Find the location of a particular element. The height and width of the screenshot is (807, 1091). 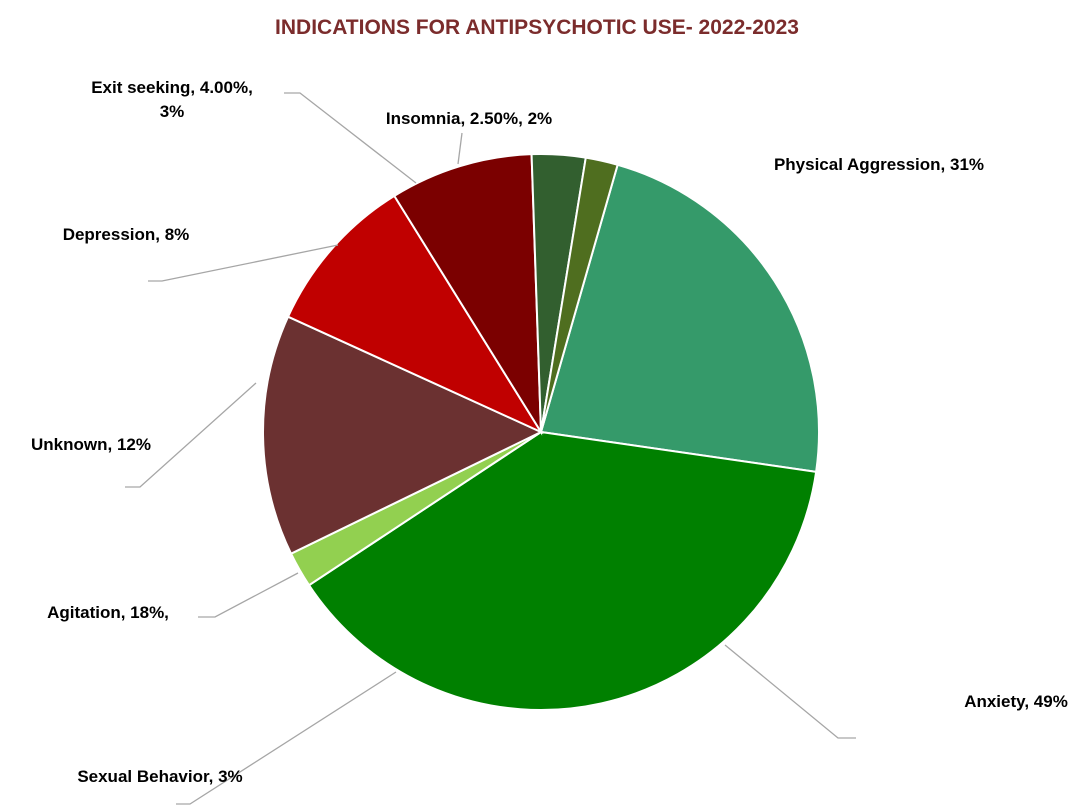

data-label-exit-seeking: Exit seeking, 4.00%, 3% is located at coordinates (172, 99).